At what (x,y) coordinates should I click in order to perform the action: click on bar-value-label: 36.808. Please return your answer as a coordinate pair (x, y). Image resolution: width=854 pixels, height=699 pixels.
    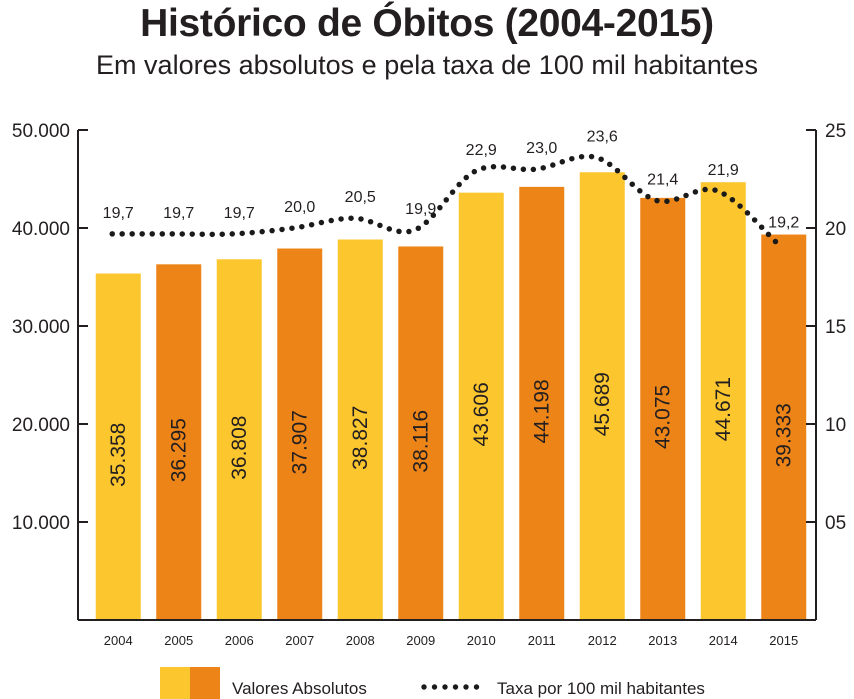
    Looking at the image, I should click on (239, 448).